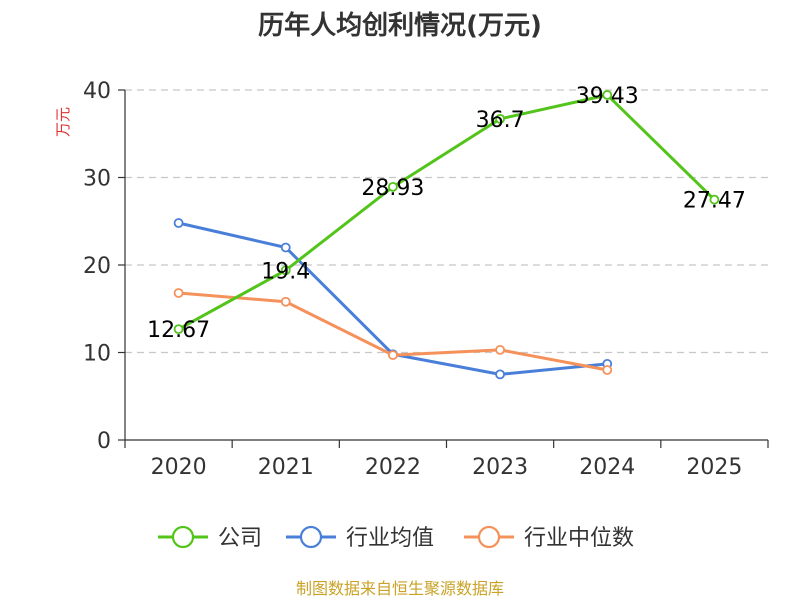 This screenshot has width=800, height=600. Describe the element at coordinates (500, 467) in the screenshot. I see `x-tick-label: 2023` at that location.